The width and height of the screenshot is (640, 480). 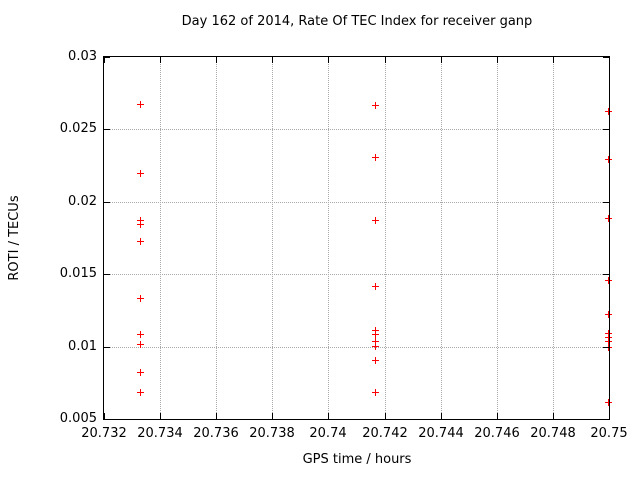 I want to click on y-tick-label: 0.005, so click(x=78, y=418).